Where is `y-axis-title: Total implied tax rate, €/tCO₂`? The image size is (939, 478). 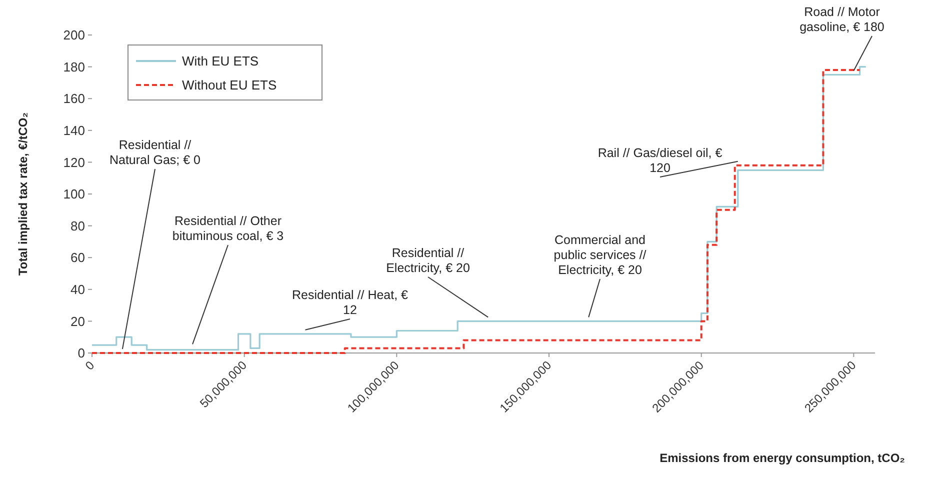 y-axis-title: Total implied tax rate, €/tCO₂ is located at coordinates (23, 194).